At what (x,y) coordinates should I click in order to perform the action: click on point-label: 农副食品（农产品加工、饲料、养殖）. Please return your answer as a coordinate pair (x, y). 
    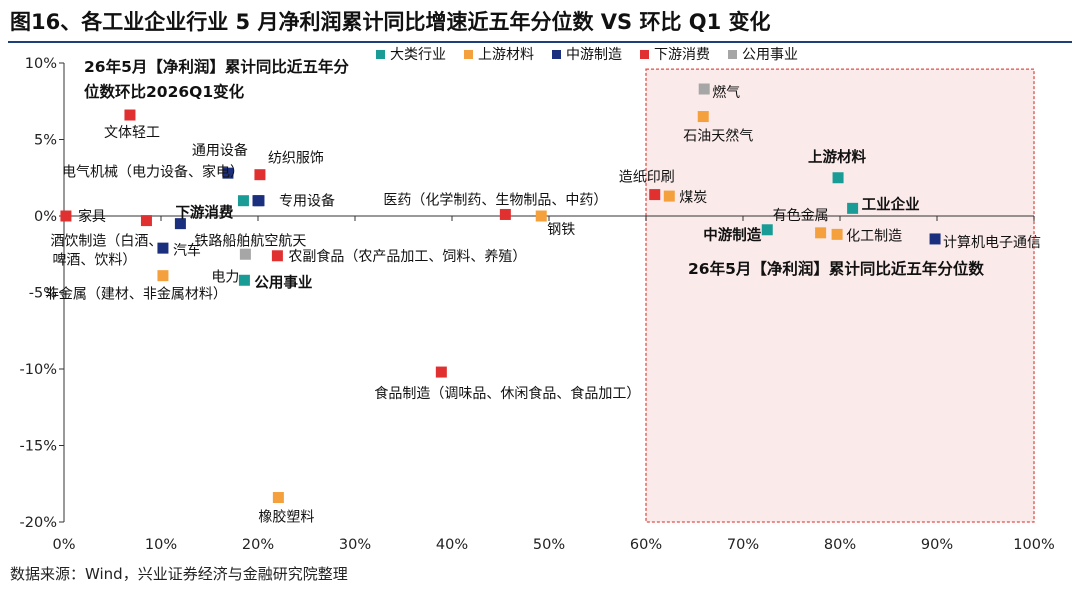
    Looking at the image, I should click on (407, 256).